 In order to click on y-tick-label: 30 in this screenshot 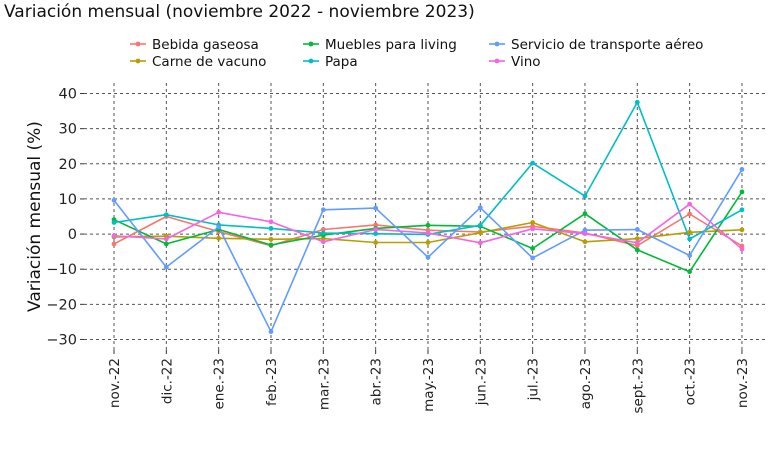, I will do `click(68, 130)`.